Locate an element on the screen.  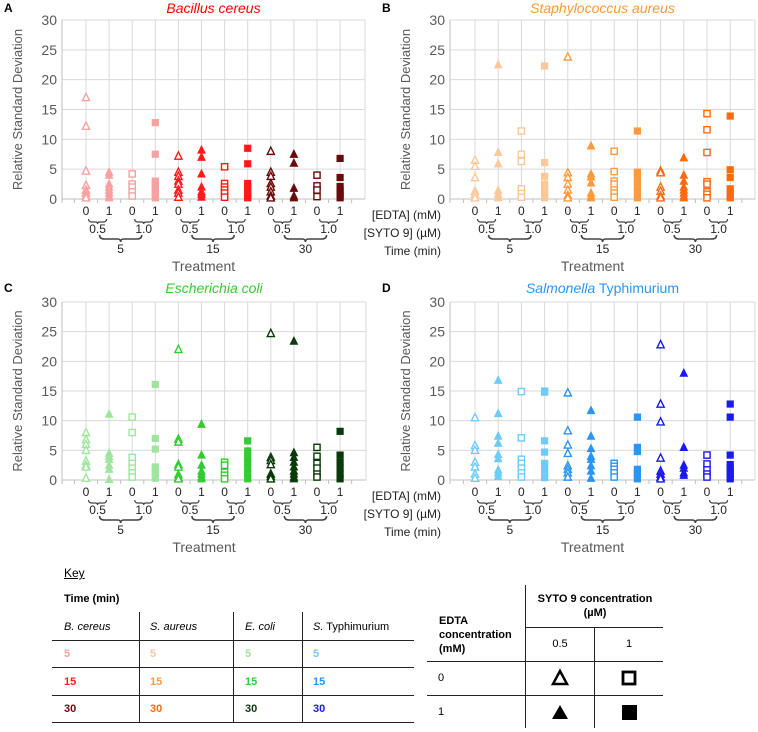
y-tick-label: 15 is located at coordinates (49, 110).